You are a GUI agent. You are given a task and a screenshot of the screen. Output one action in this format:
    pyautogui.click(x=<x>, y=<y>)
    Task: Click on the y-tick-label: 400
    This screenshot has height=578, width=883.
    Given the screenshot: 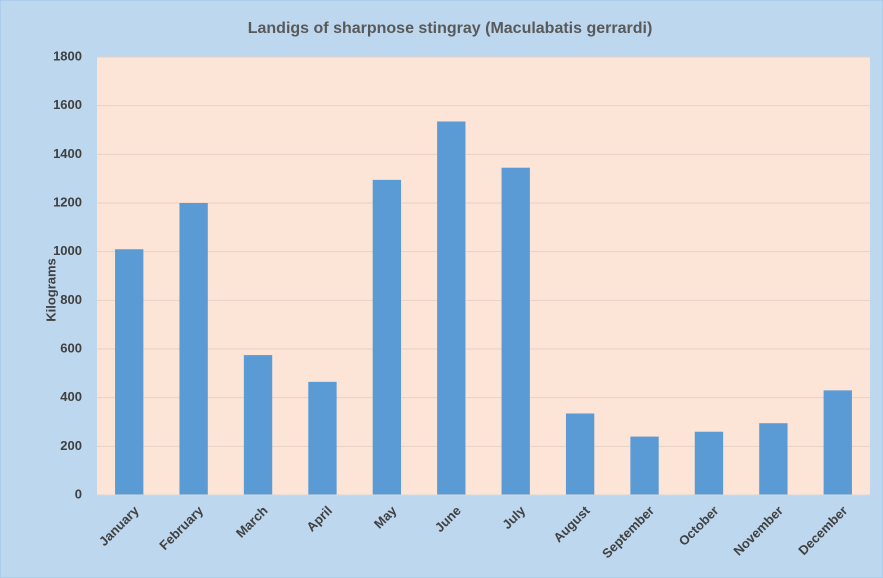 What is the action you would take?
    pyautogui.click(x=71, y=396)
    